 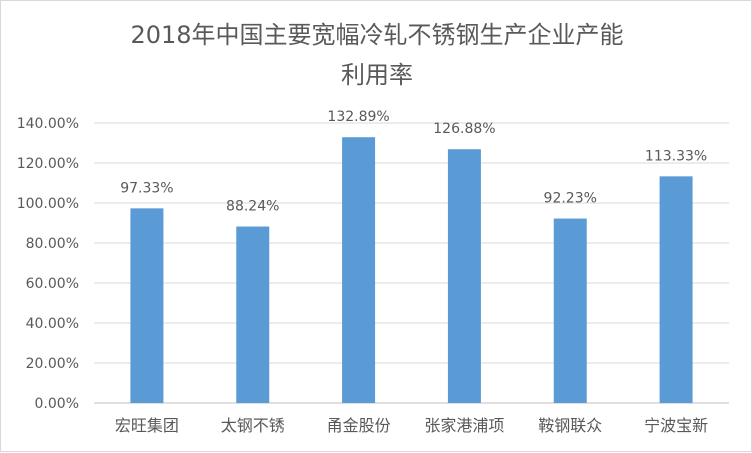 What do you see at coordinates (377, 75) in the screenshot?
I see `chart-title-line-2: 利用率` at bounding box center [377, 75].